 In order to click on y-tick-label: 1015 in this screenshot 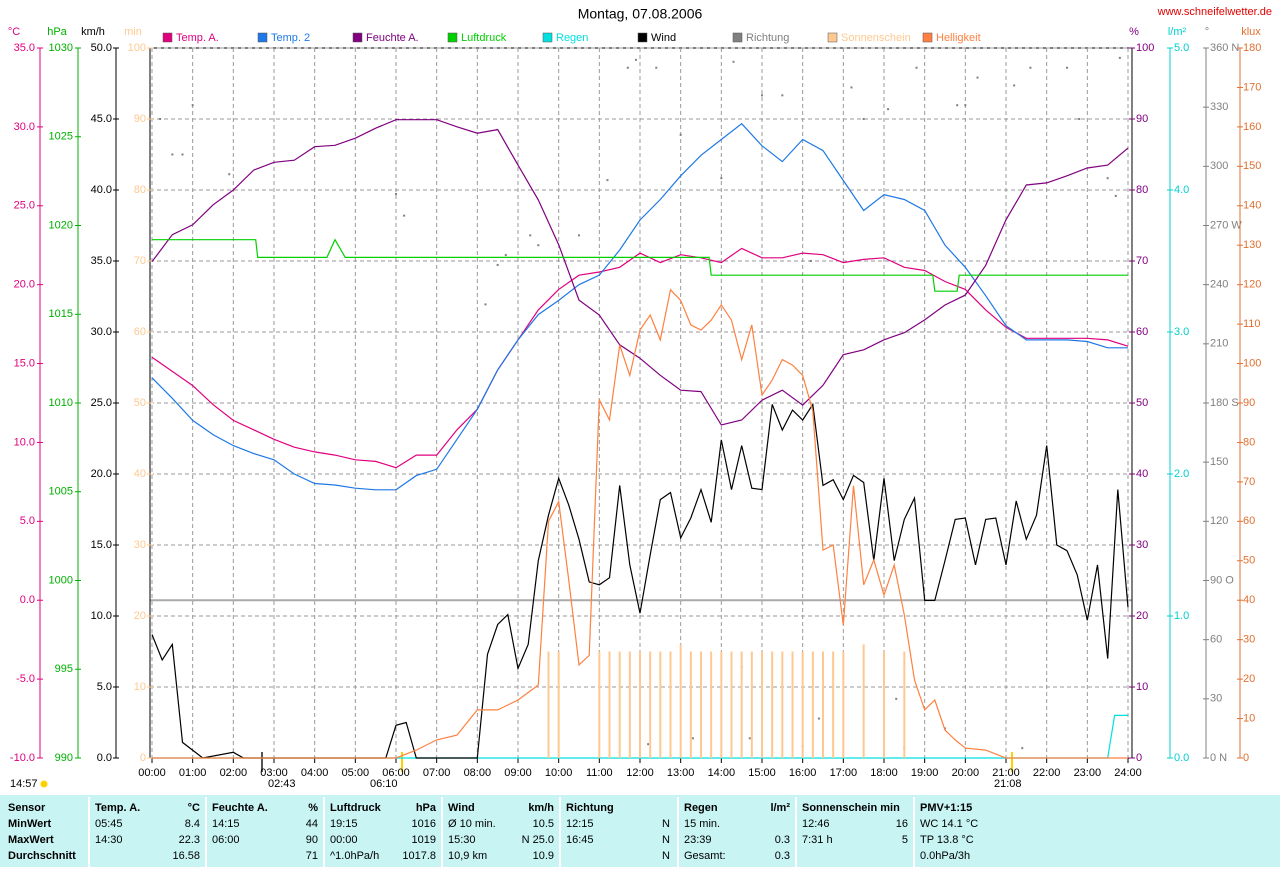, I will do `click(61, 314)`.